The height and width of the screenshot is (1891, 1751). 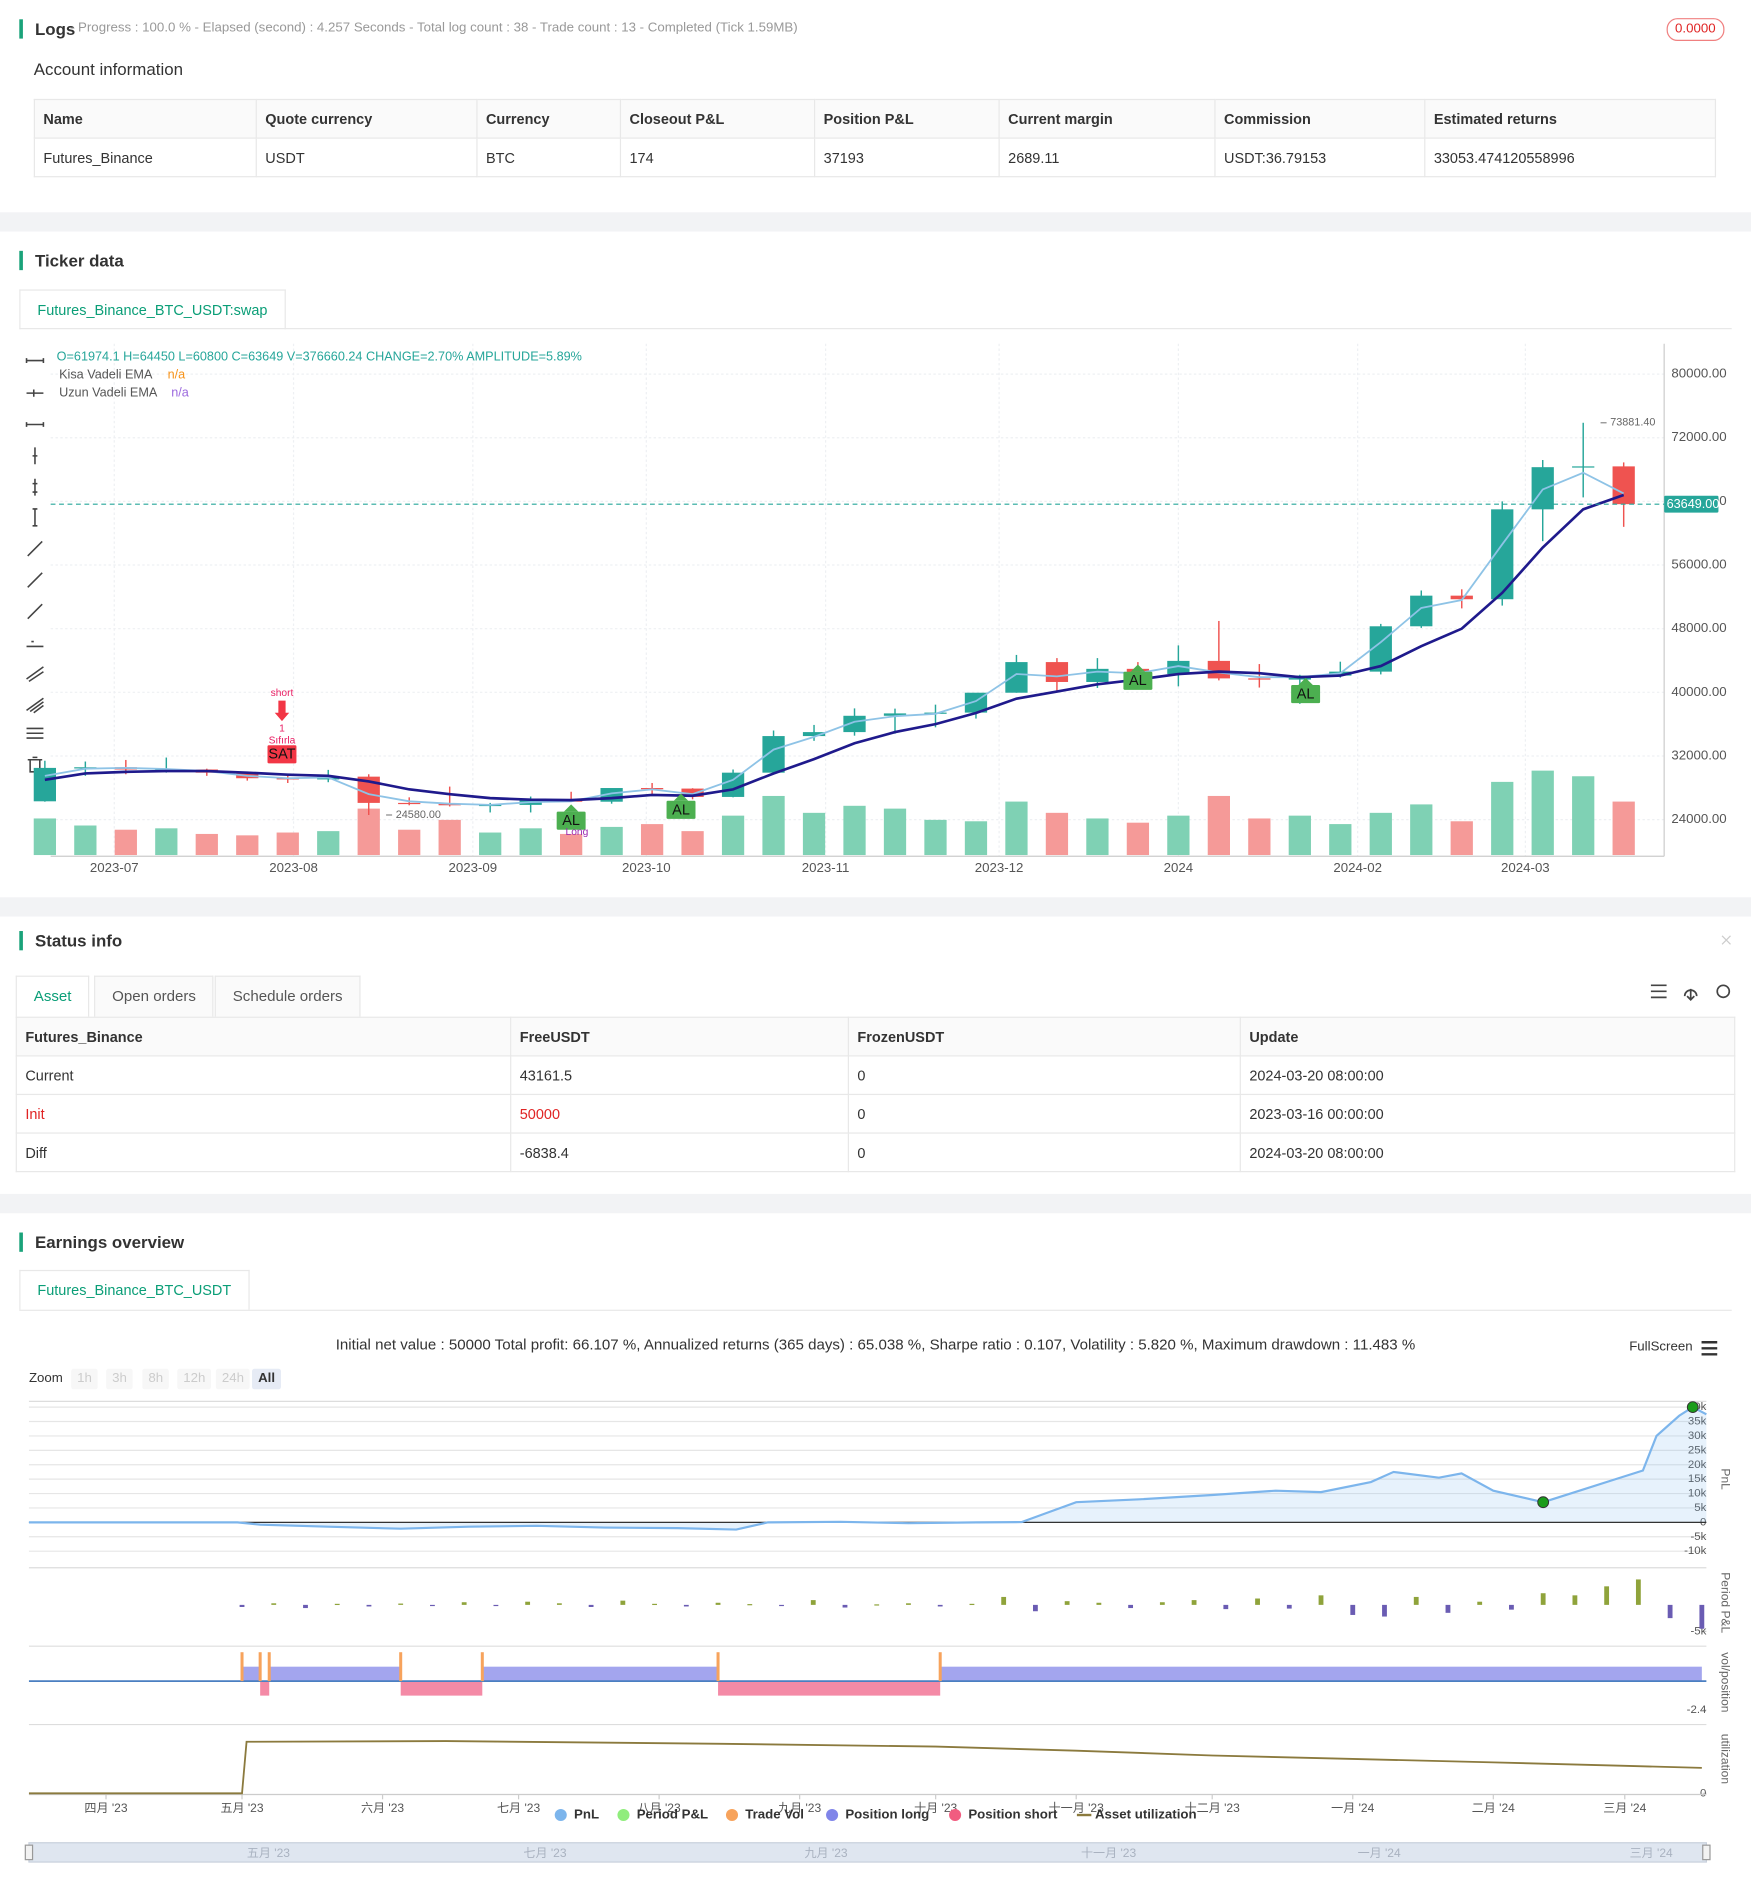 What do you see at coordinates (672, 1814) in the screenshot?
I see `legend-label: Period P&L` at bounding box center [672, 1814].